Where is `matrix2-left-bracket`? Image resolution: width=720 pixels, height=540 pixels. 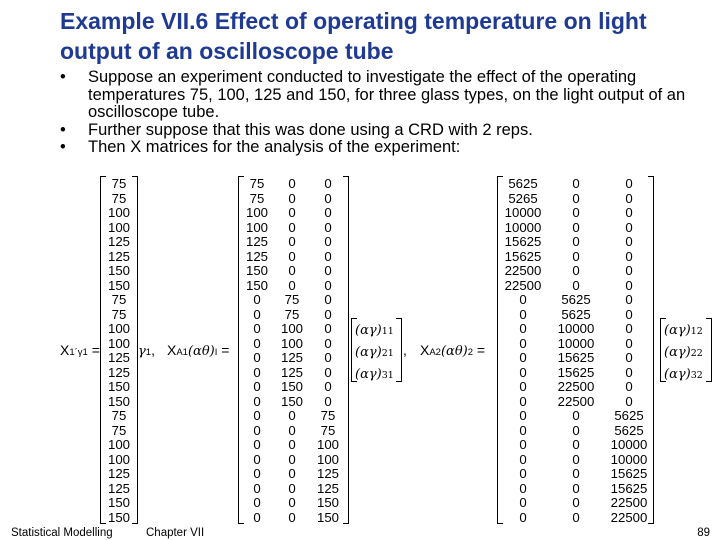
matrix2-left-bracket is located at coordinates (241, 350).